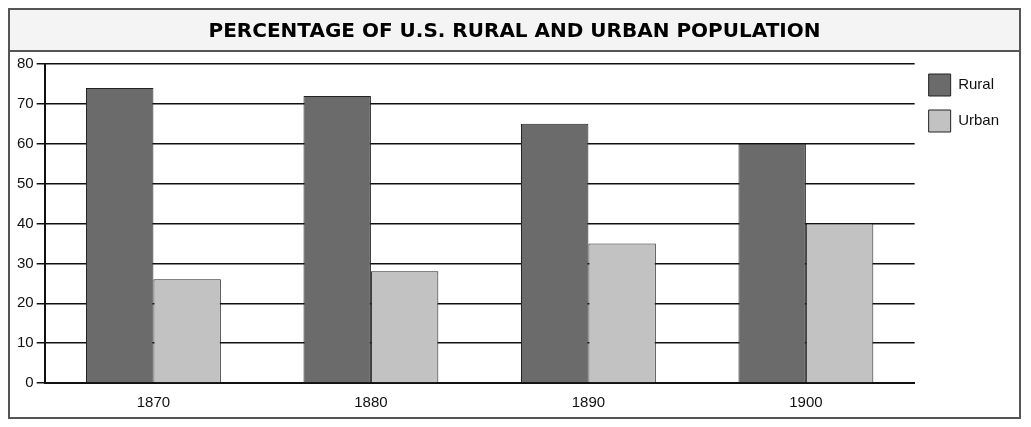 This screenshot has width=1031, height=427. Describe the element at coordinates (25, 262) in the screenshot. I see `y-tick-label: 30` at that location.